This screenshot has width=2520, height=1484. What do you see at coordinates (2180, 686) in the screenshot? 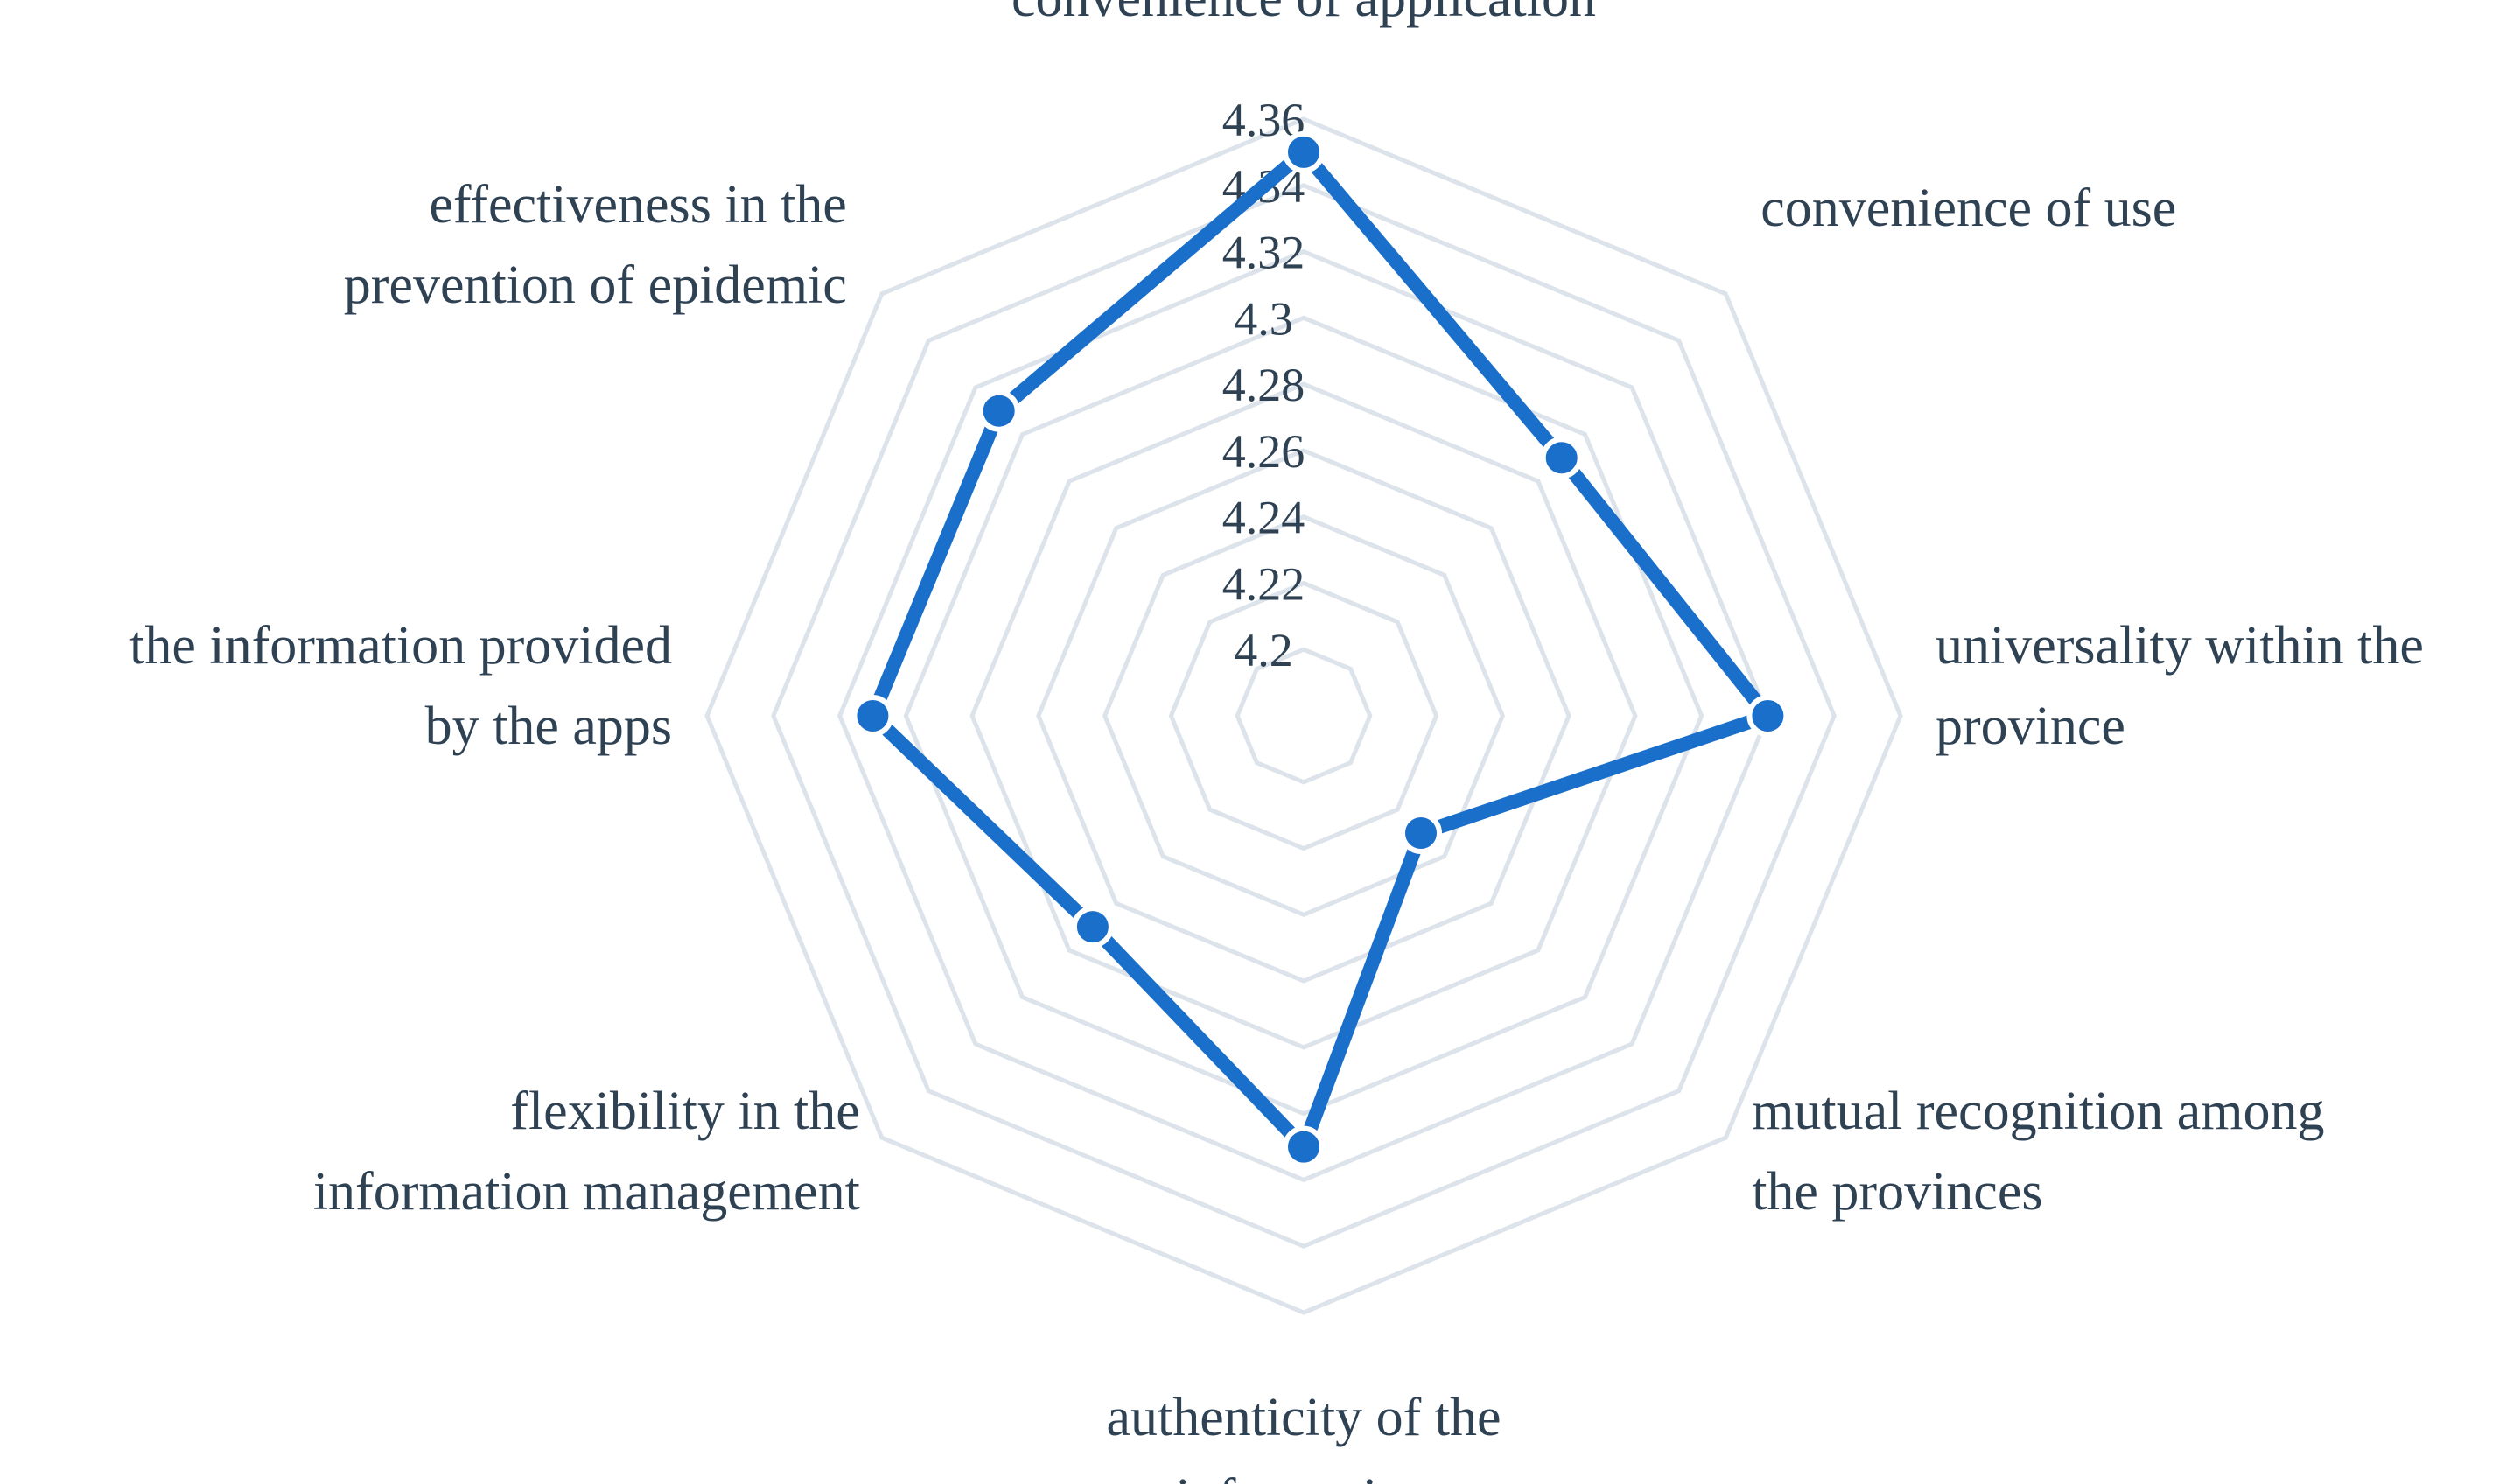
I see `axis-label: universality within the province` at bounding box center [2180, 686].